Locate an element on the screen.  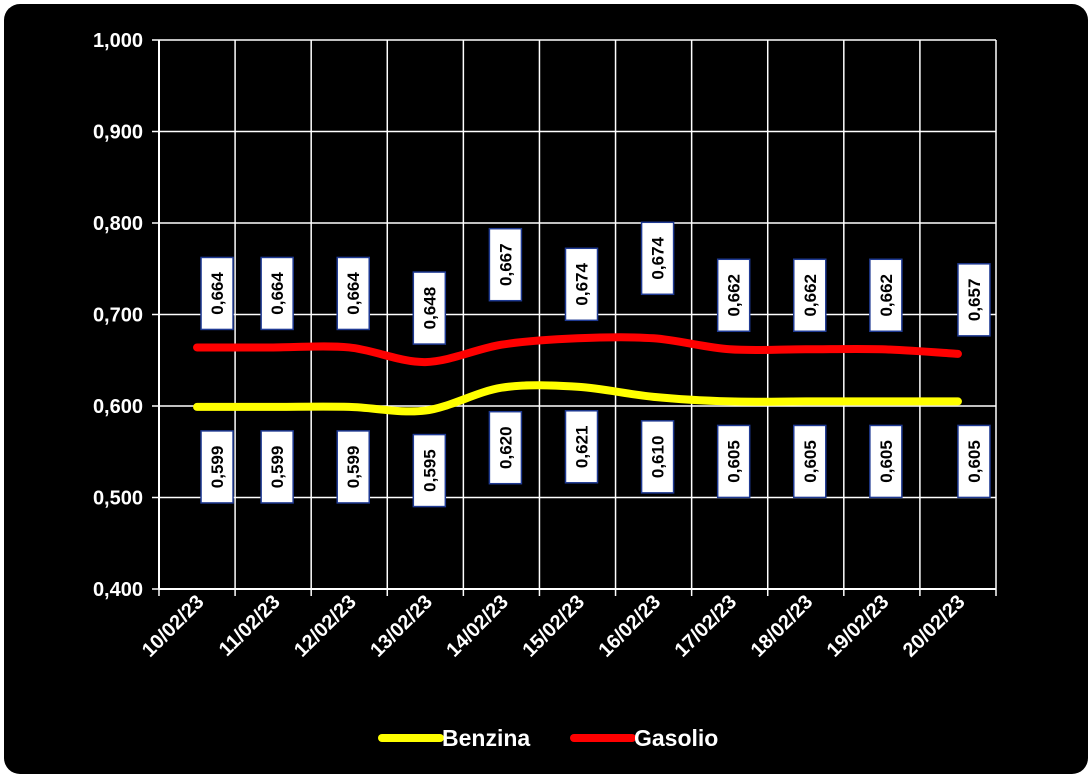
data-label-text: 0,595 is located at coordinates (429, 470).